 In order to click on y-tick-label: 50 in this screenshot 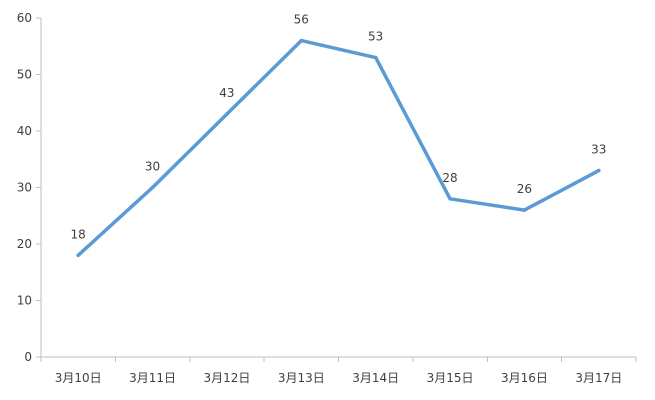, I will do `click(24, 75)`.